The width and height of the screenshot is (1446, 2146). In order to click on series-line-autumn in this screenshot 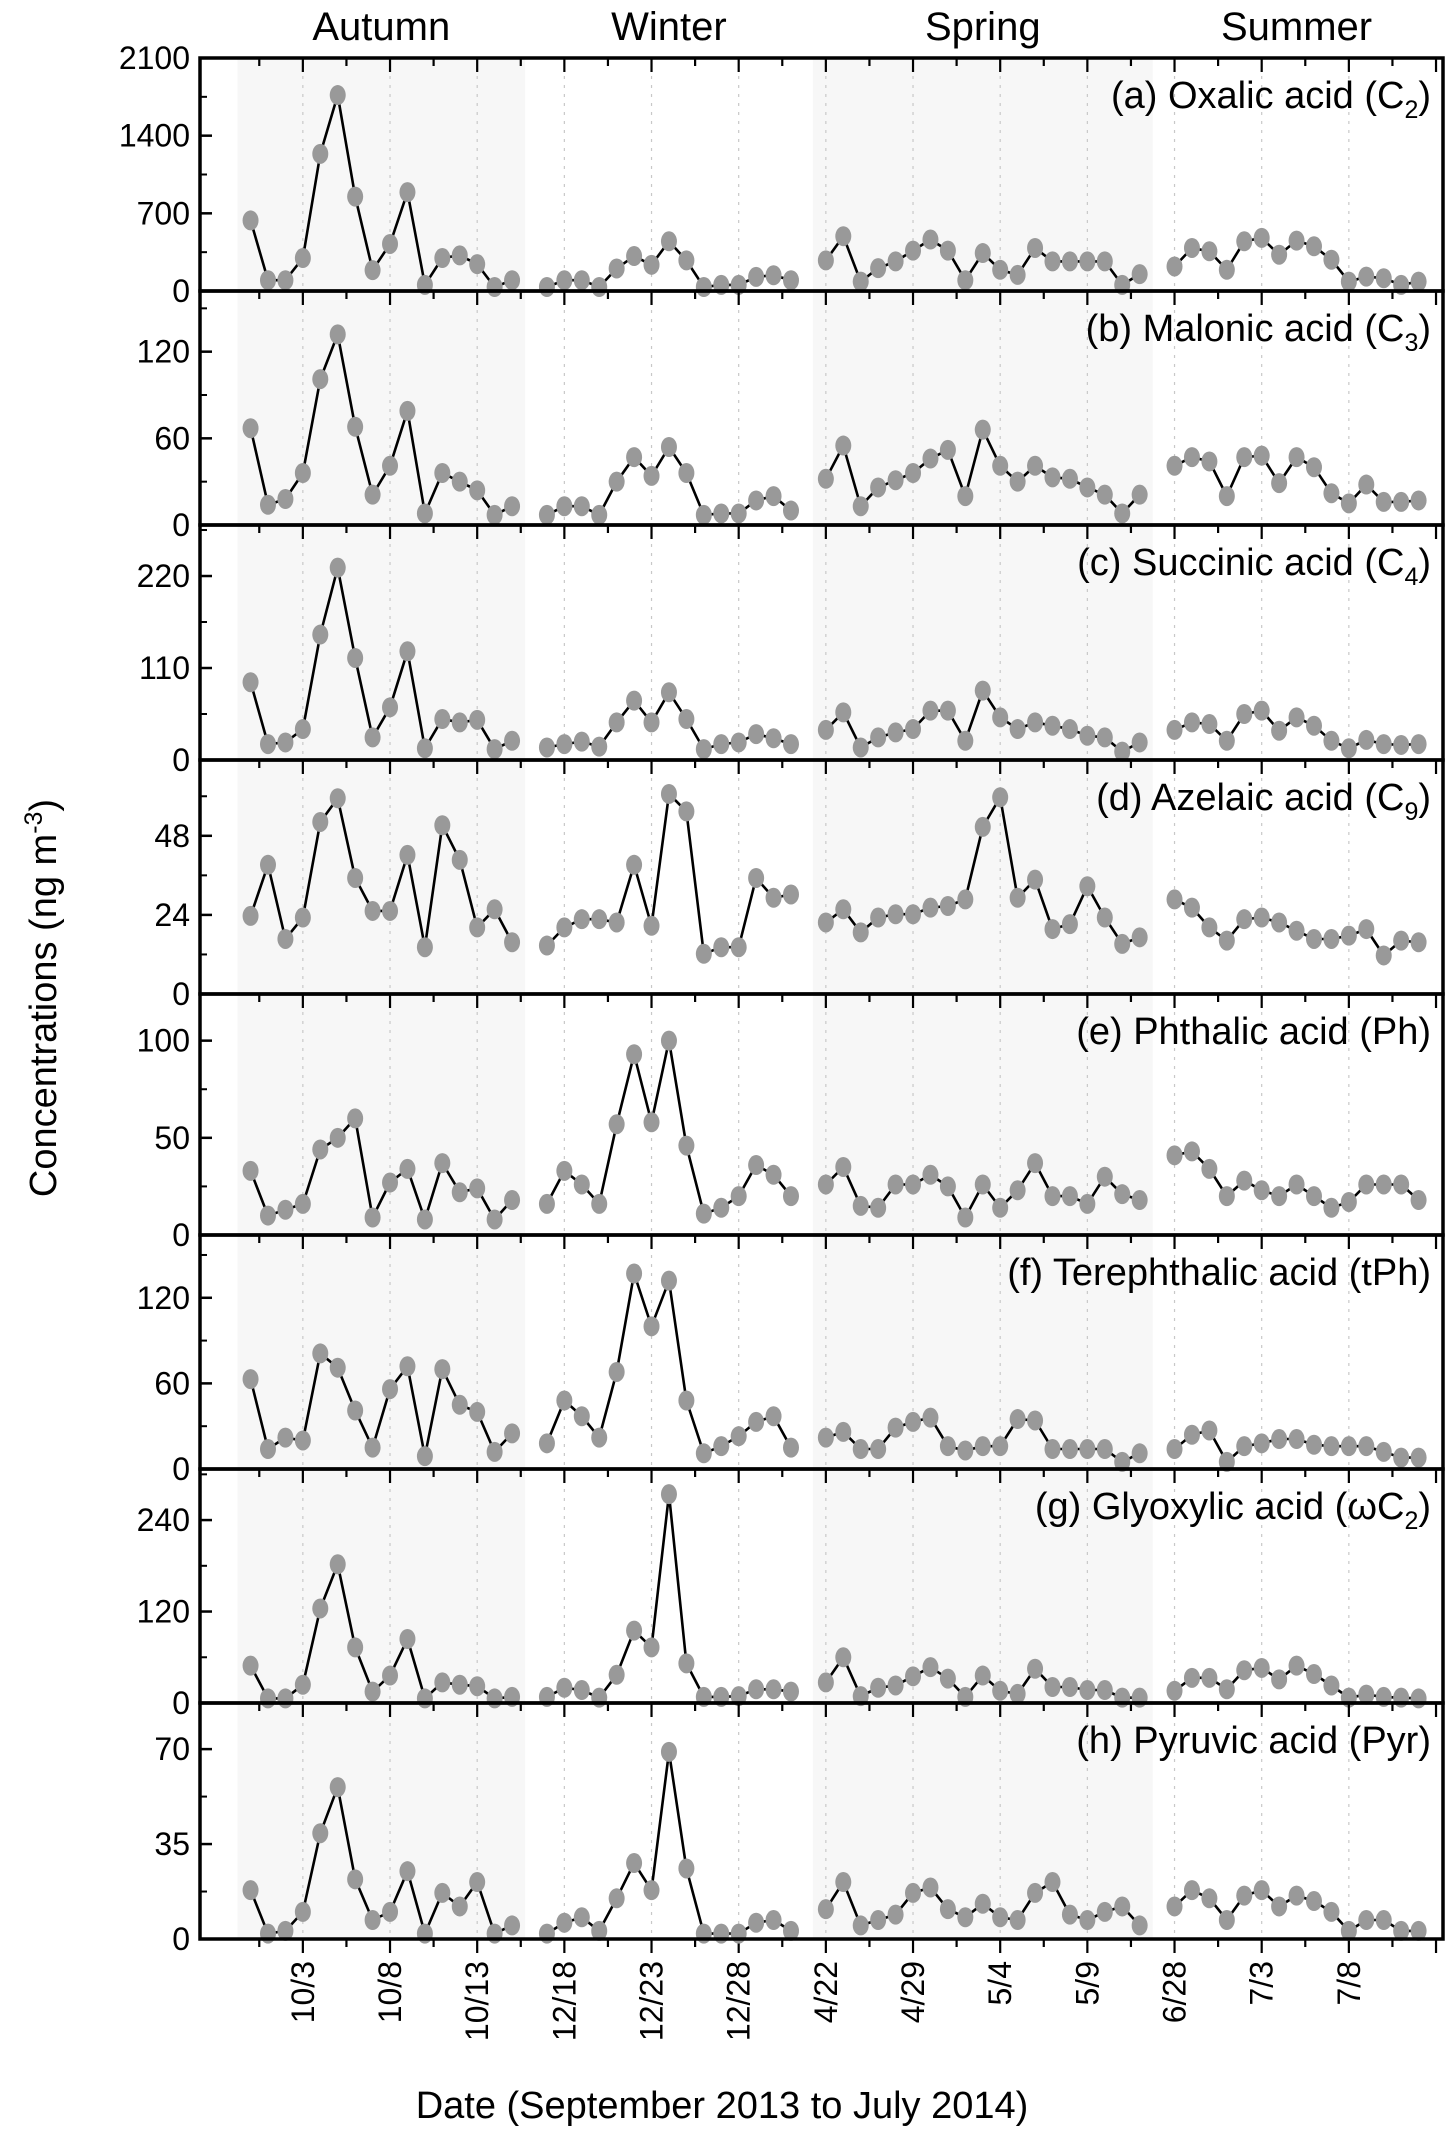, I will do `click(381, 1630)`.